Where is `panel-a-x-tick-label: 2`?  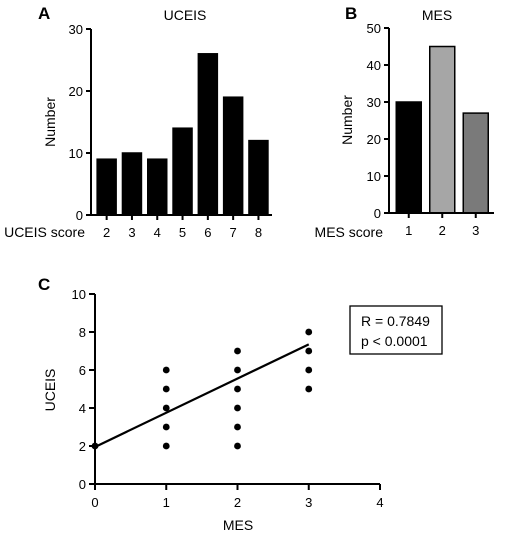 panel-a-x-tick-label: 2 is located at coordinates (106, 232).